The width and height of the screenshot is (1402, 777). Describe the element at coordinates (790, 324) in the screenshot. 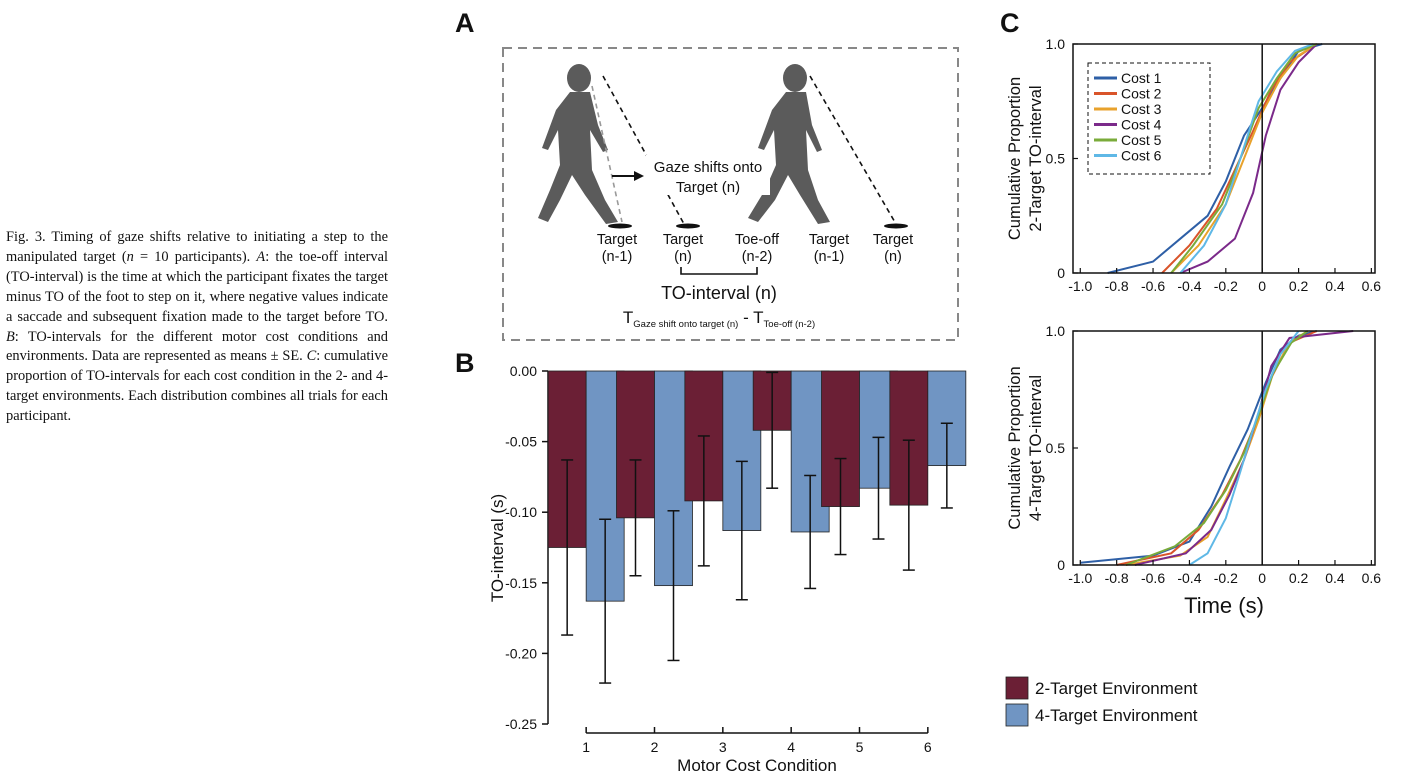

I see `formula-subscript: Toe-off (n-2)` at that location.